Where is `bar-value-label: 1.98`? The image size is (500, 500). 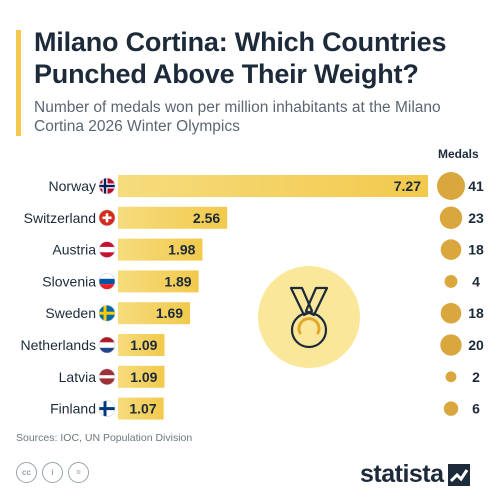
bar-value-label: 1.98 is located at coordinates (181, 250).